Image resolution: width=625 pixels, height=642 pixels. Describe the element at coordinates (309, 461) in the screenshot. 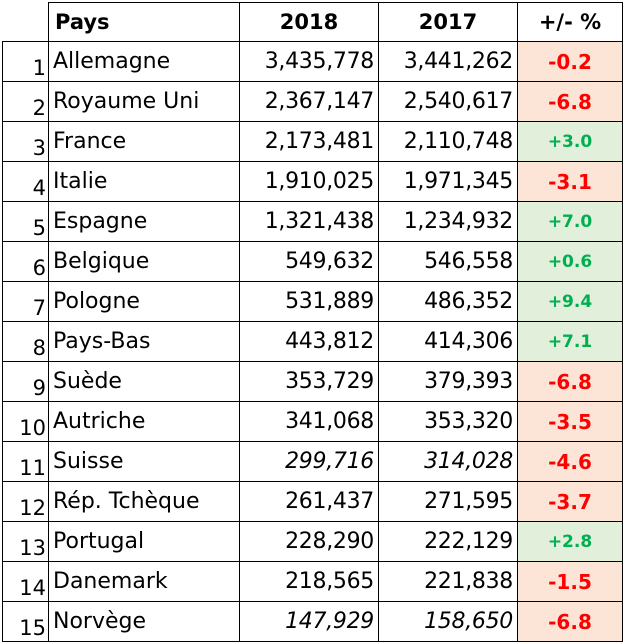

I see `value-2018: 299,716` at that location.